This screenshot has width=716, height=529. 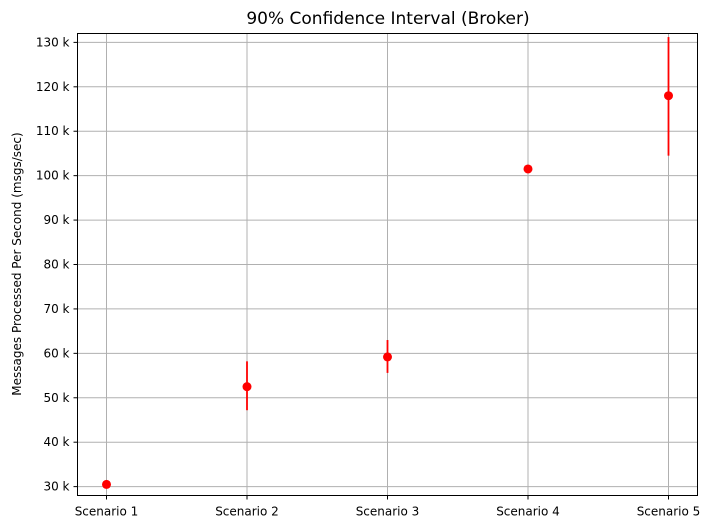 What do you see at coordinates (56, 353) in the screenshot?
I see `y-tick-label: 60 k` at bounding box center [56, 353].